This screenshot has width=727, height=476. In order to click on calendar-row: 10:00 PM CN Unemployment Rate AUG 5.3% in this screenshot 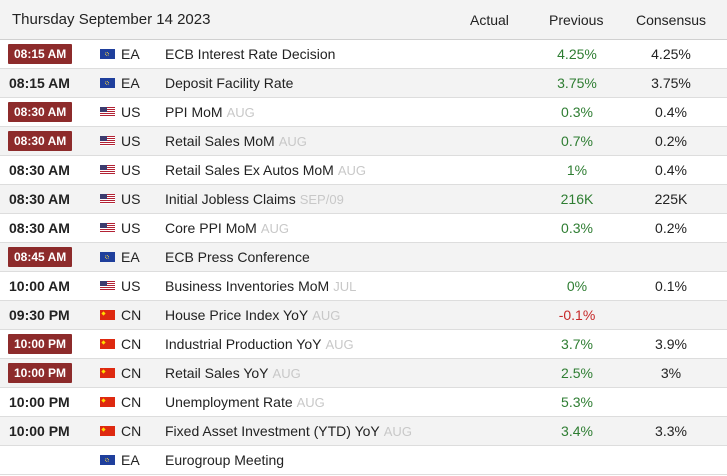, I will do `click(363, 402)`.